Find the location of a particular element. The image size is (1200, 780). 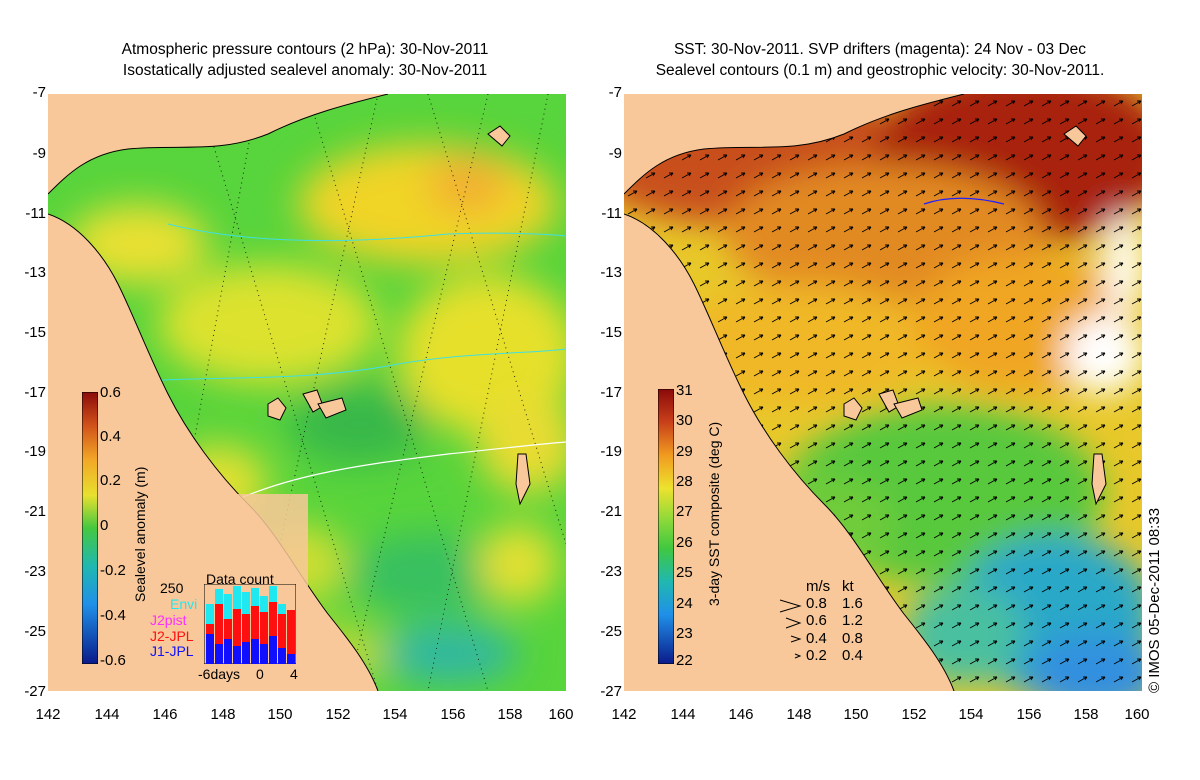

right-x-tick: 152 is located at coordinates (914, 714).